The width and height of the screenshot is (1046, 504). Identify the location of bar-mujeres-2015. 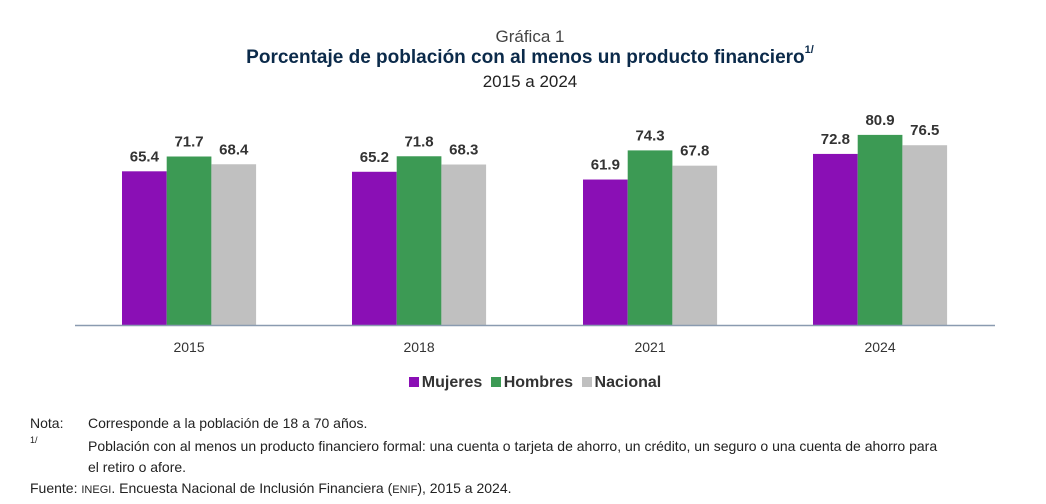
(144, 248).